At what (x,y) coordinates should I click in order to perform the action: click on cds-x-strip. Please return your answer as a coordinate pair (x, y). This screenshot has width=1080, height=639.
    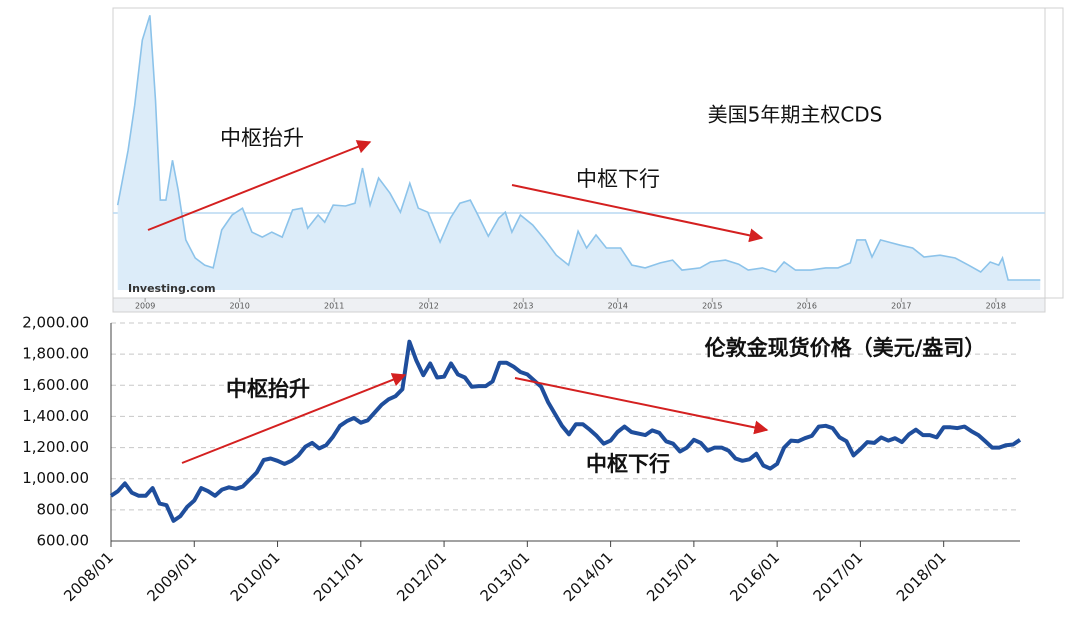
    Looking at the image, I should click on (579, 305).